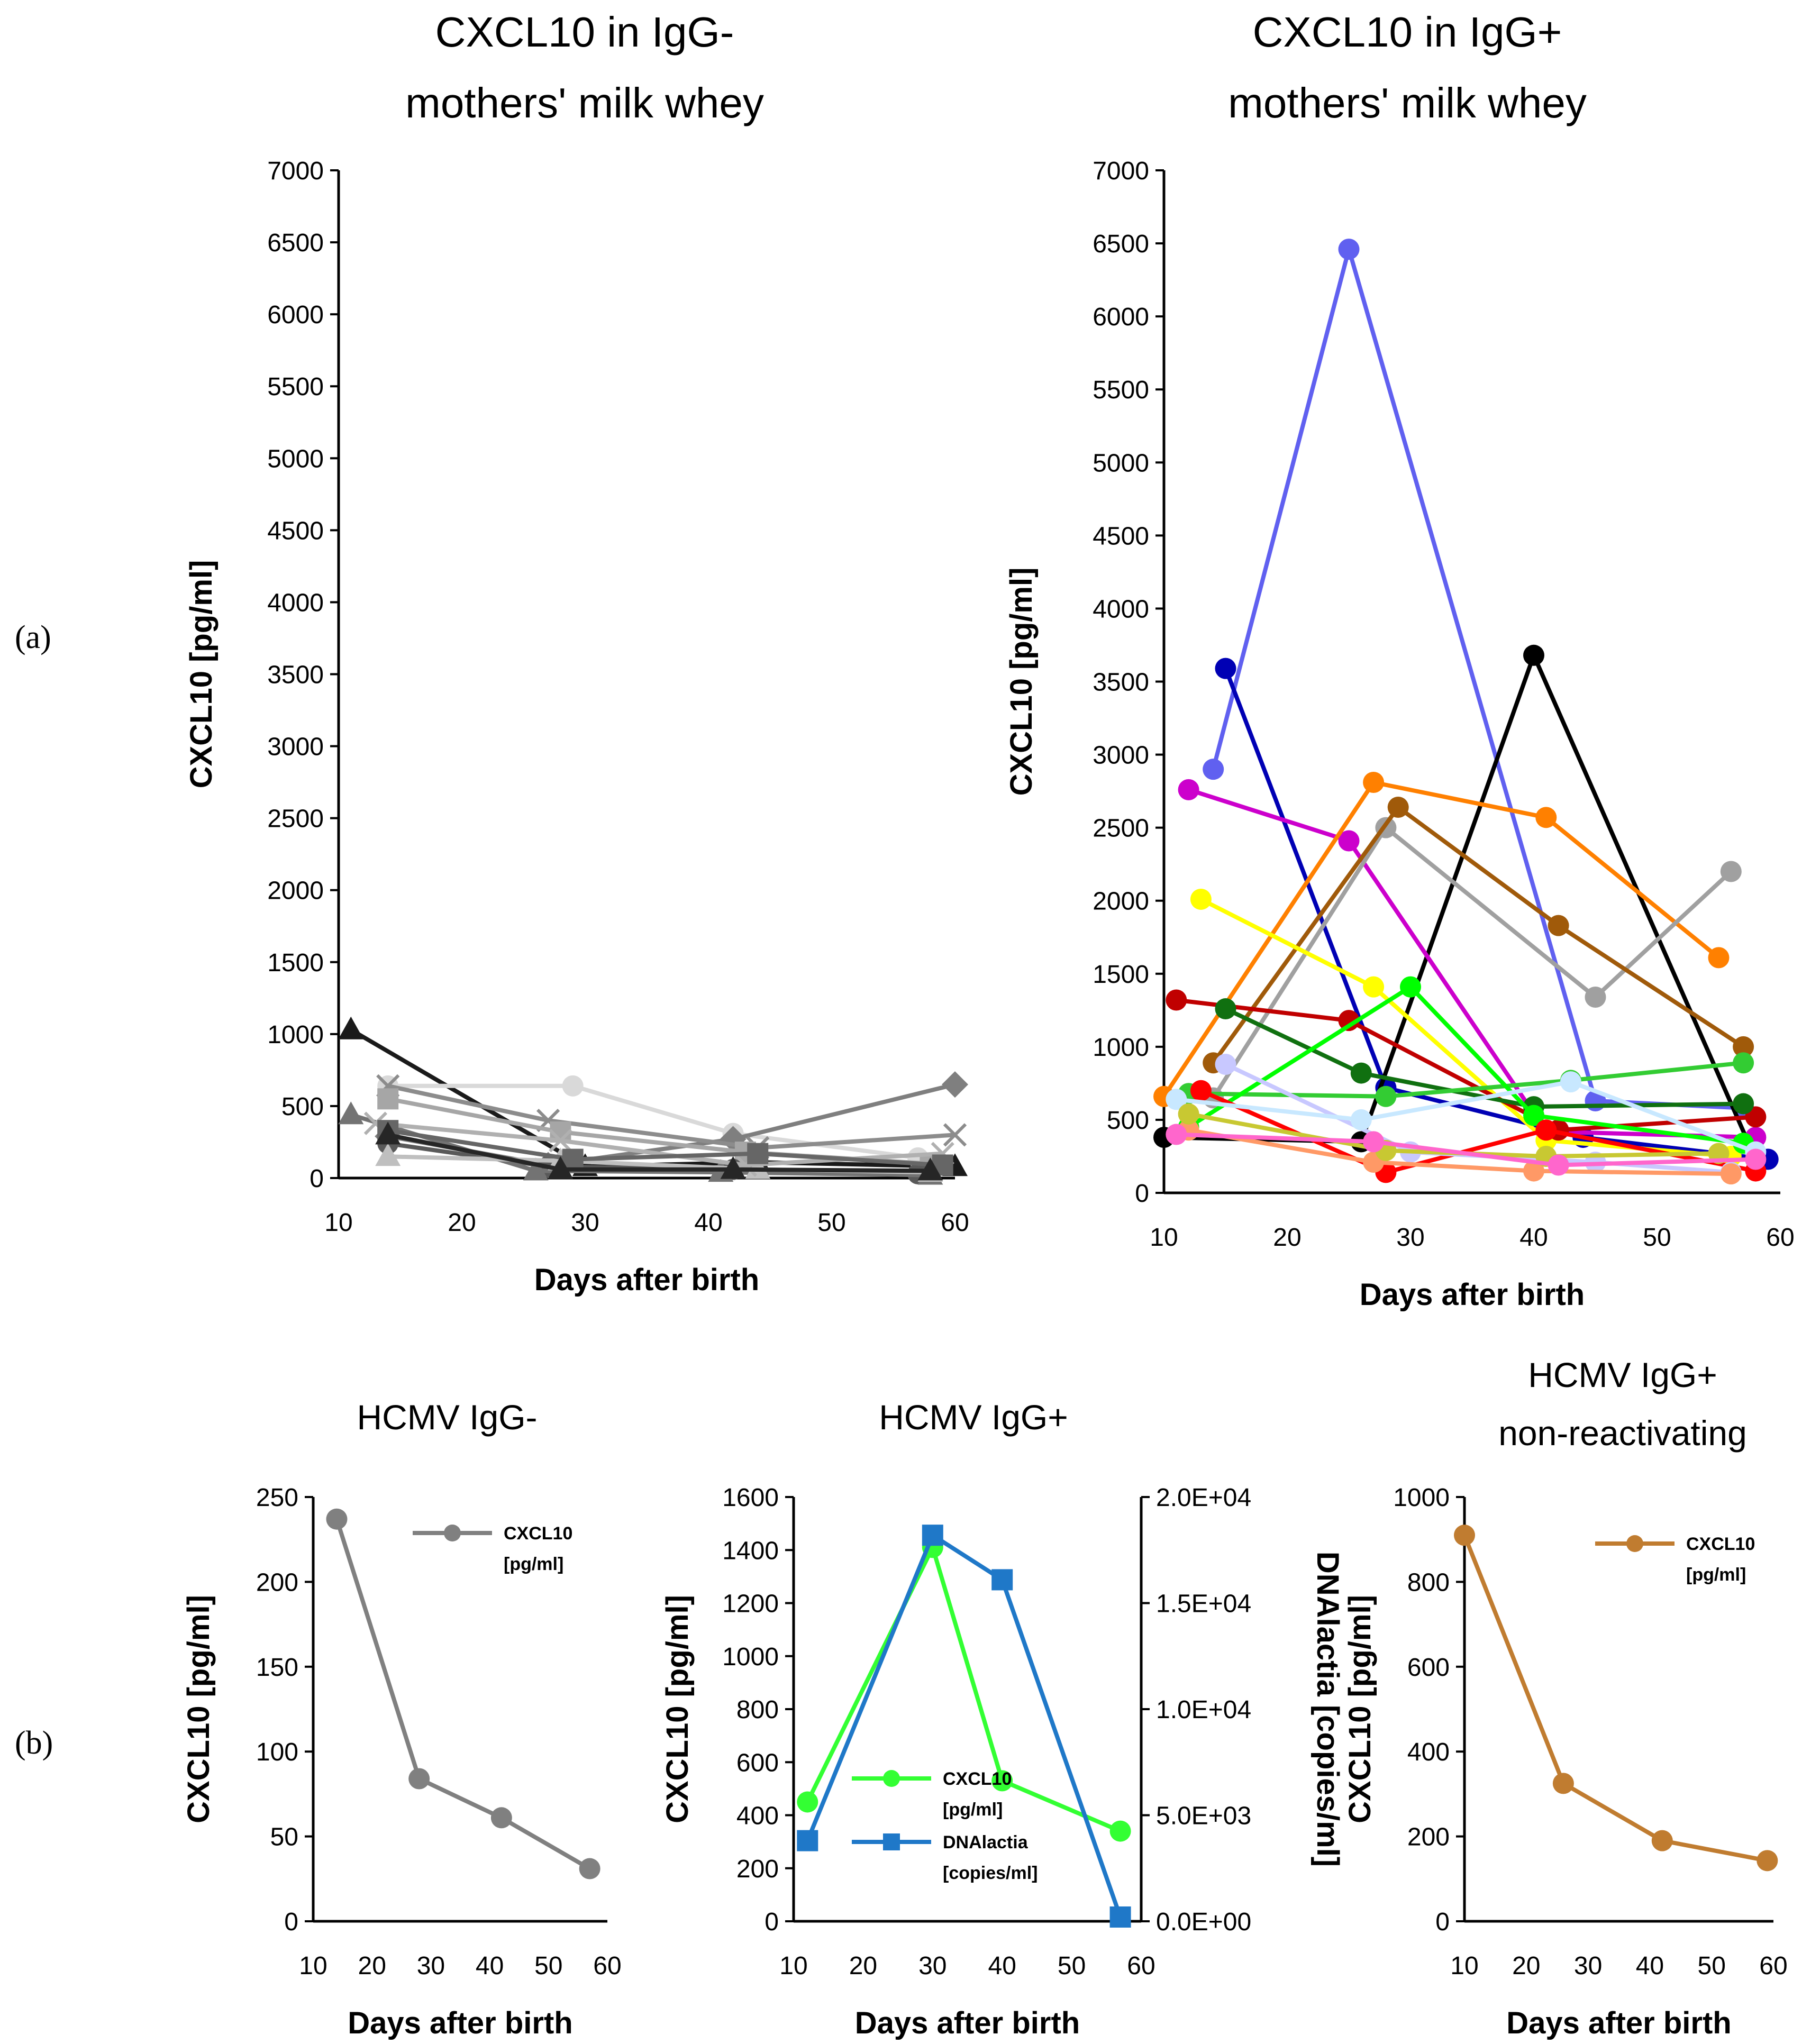  Describe the element at coordinates (1429, 1582) in the screenshot. I see `y-tick-label: 800` at that location.